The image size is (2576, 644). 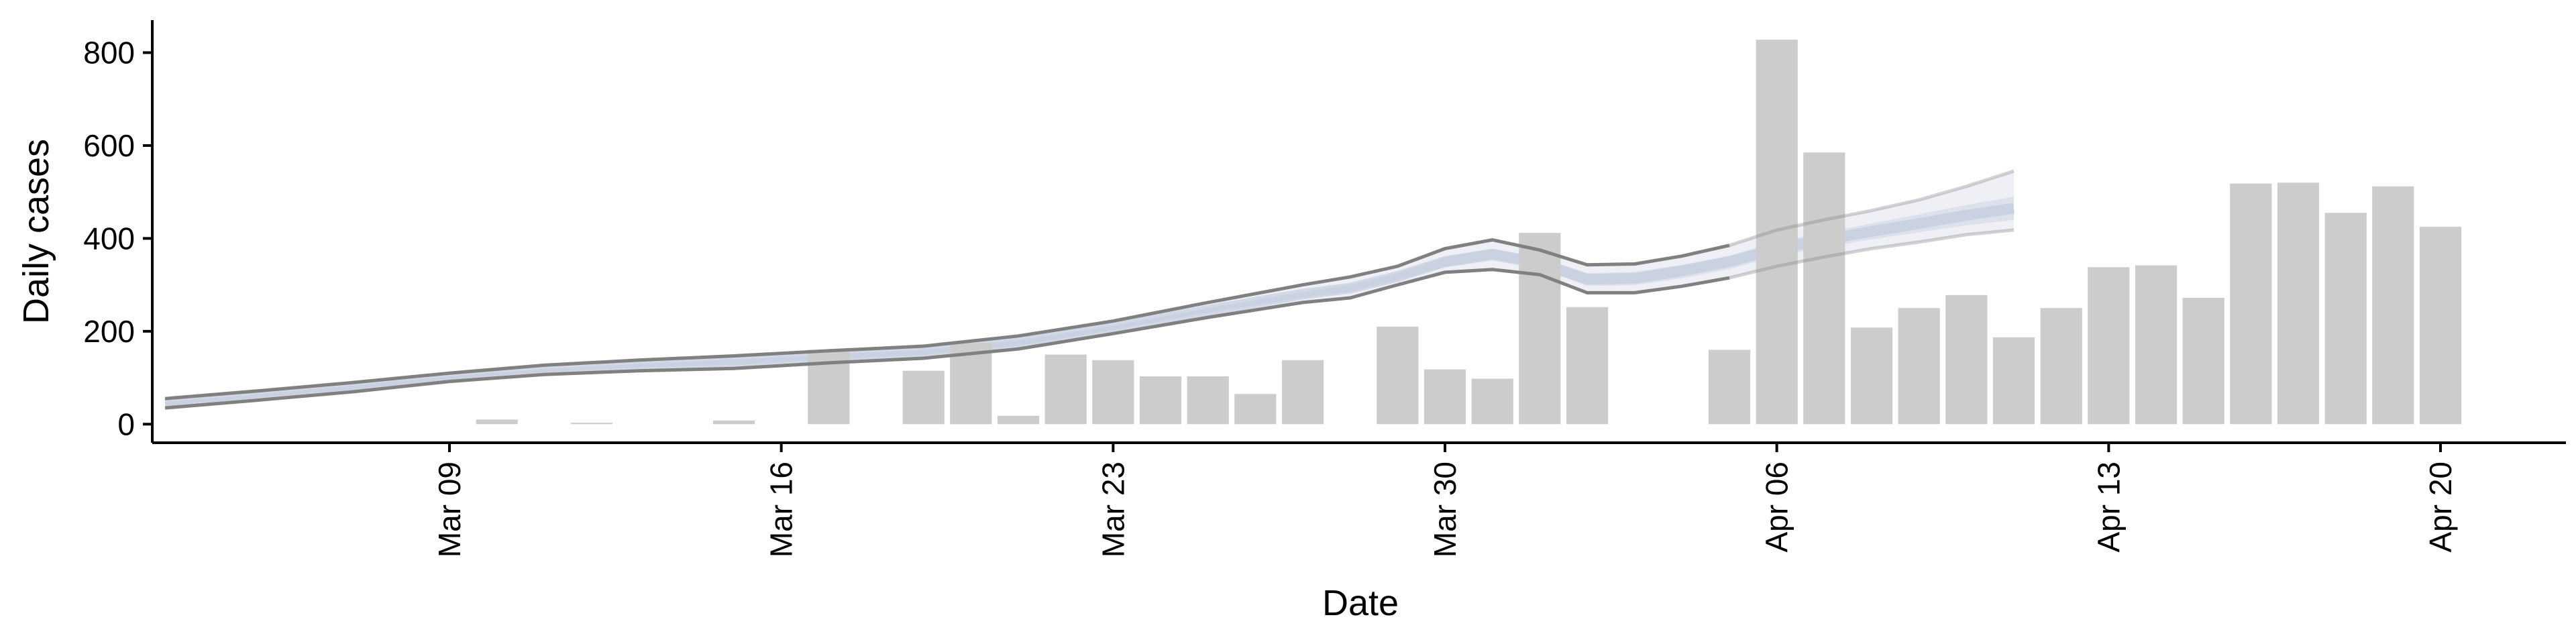 What do you see at coordinates (109, 331) in the screenshot?
I see `y-tick-label: 200` at bounding box center [109, 331].